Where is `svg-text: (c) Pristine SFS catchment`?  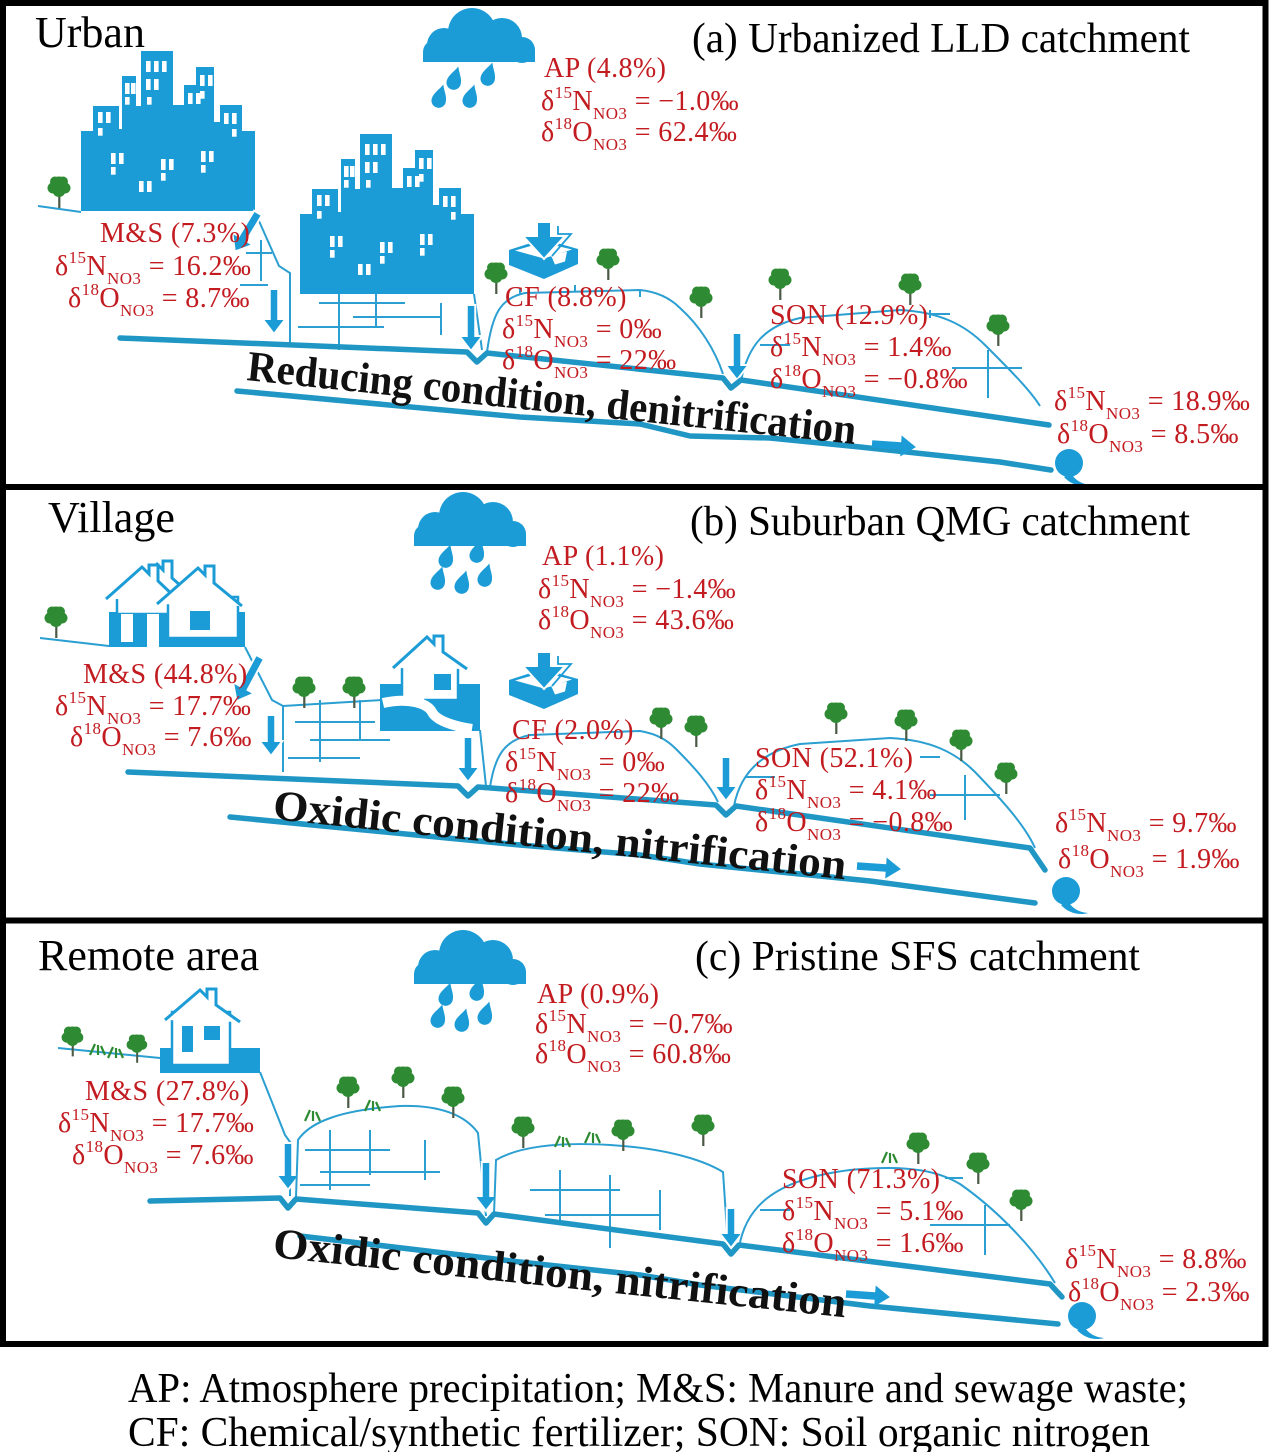 svg-text: (c) Pristine SFS catchment is located at coordinates (917, 957).